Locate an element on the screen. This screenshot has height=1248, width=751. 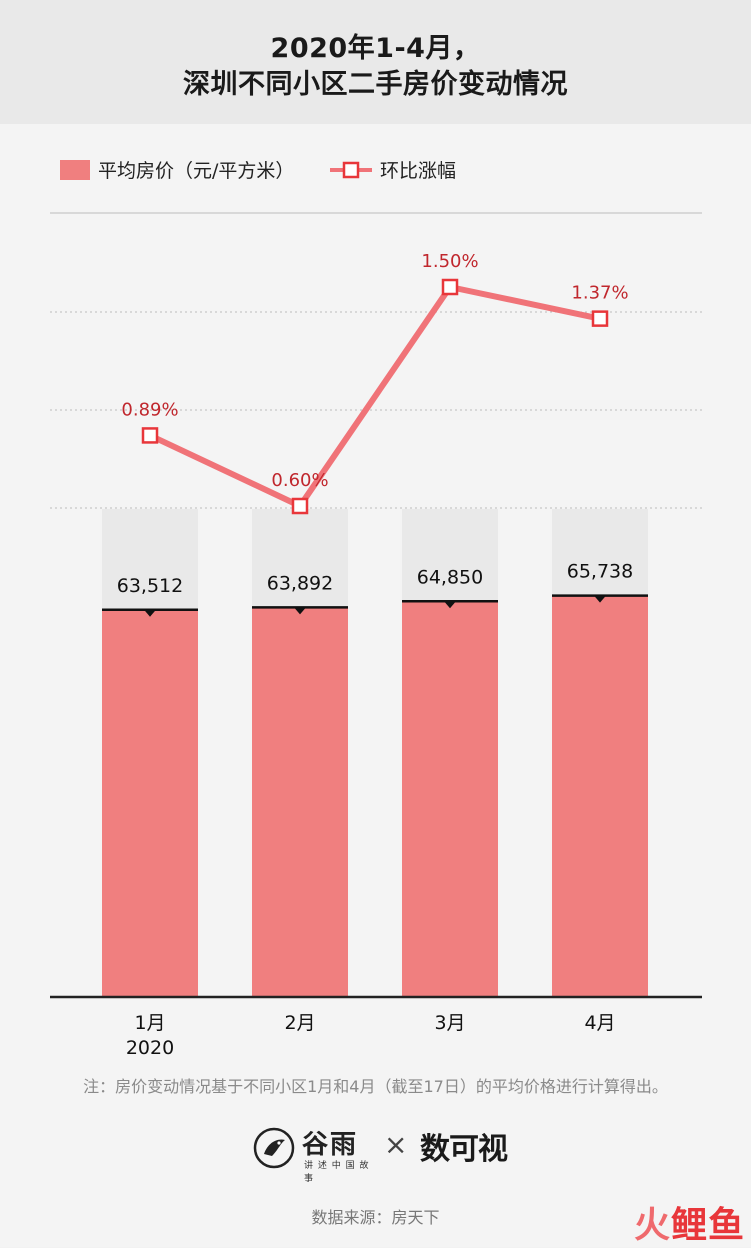
corner-watermark-b: 鲤鱼 is located at coordinates (708, 1225).